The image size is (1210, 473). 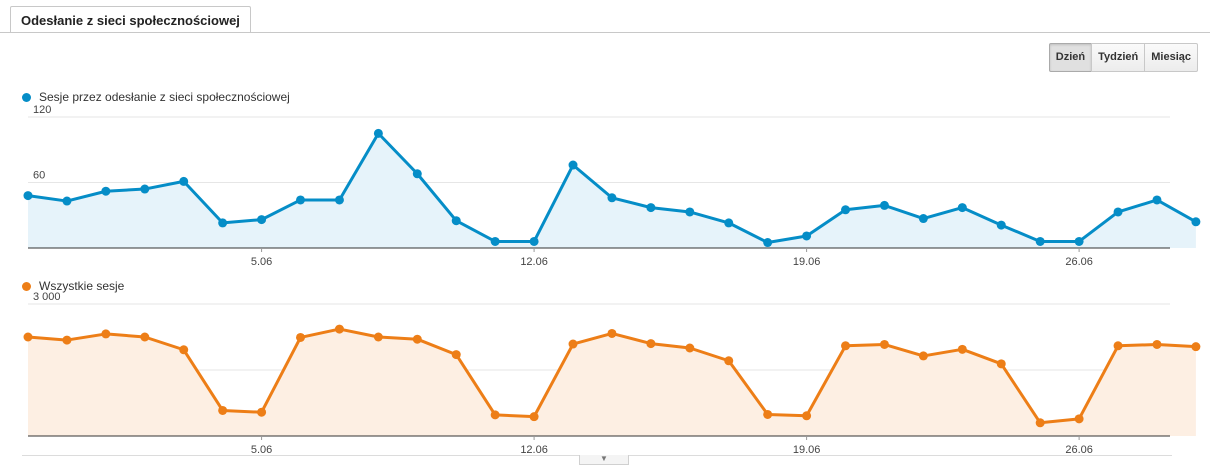 I want to click on expand-chart-button: ▼, so click(x=604, y=460).